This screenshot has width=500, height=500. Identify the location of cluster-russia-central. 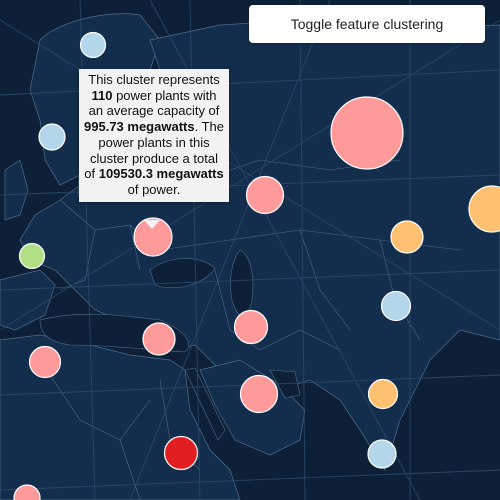
(265, 195).